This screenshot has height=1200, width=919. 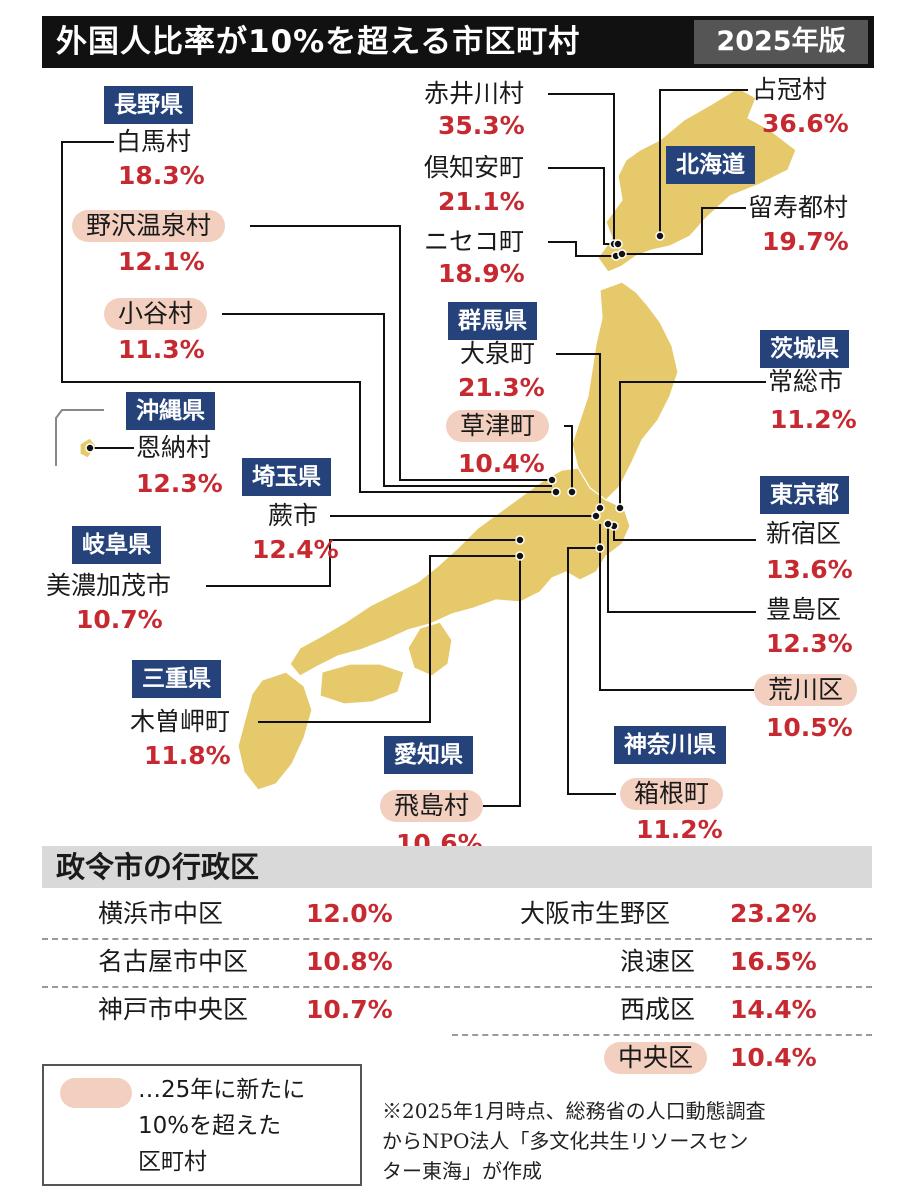 What do you see at coordinates (474, 93) in the screenshot?
I see `municipality-name-akaigawa: 赤井川村` at bounding box center [474, 93].